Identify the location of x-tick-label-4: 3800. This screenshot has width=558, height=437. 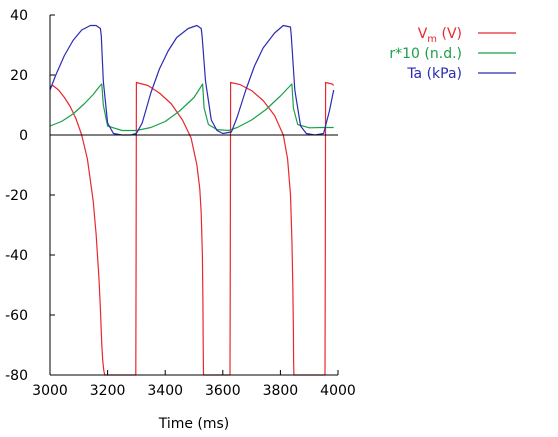
(281, 391).